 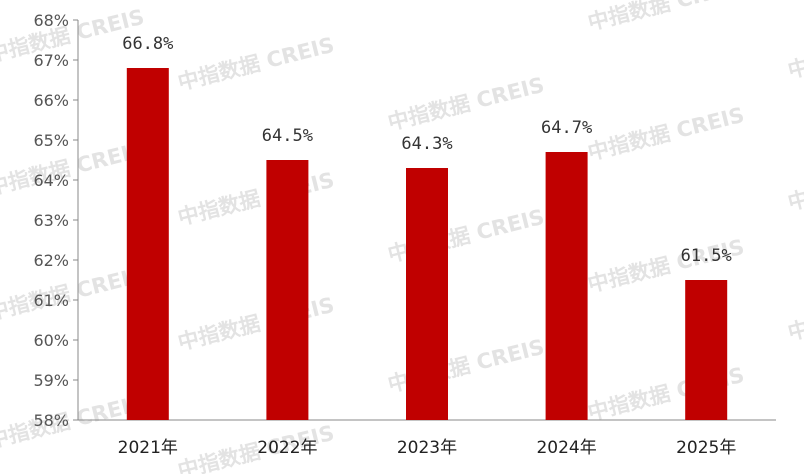 I want to click on y-tick-label: 62%, so click(x=51, y=260).